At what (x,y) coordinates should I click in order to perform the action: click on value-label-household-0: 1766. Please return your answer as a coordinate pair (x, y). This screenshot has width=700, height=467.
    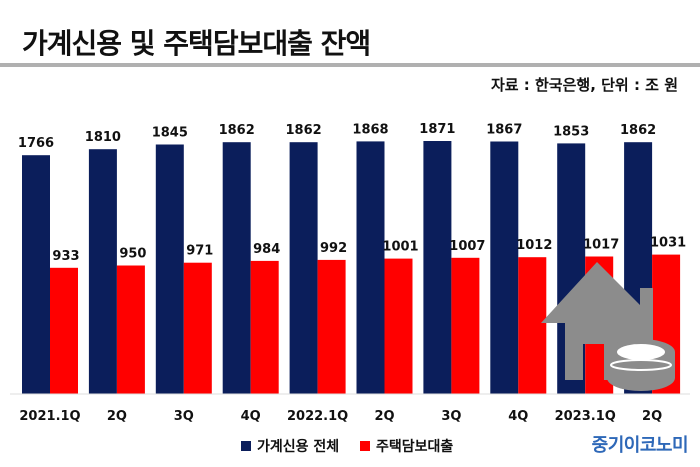
    Looking at the image, I should click on (36, 143).